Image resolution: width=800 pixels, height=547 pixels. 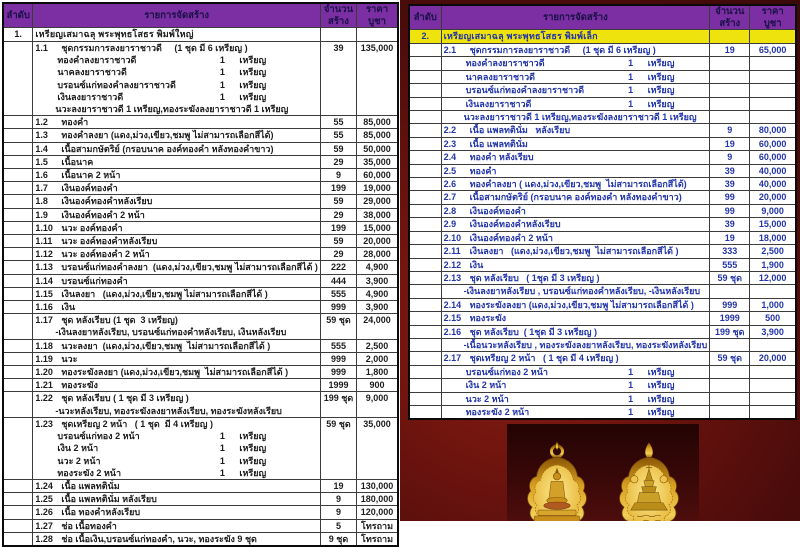 What do you see at coordinates (602, 385) in the screenshot?
I see `table-subrow: เงิน 2 หน้า 1 เหรียญ` at bounding box center [602, 385].